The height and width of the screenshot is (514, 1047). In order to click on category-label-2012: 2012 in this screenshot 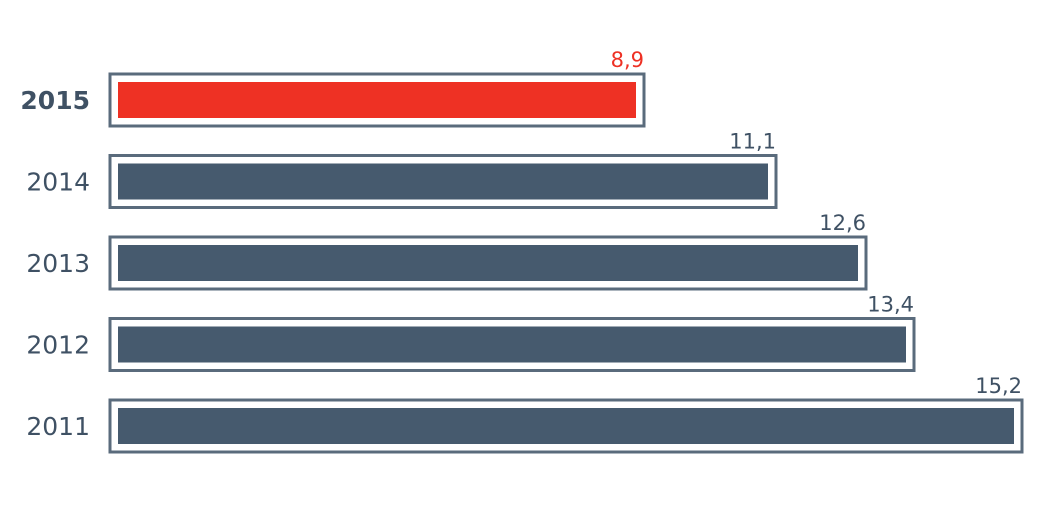, I will do `click(58, 345)`.